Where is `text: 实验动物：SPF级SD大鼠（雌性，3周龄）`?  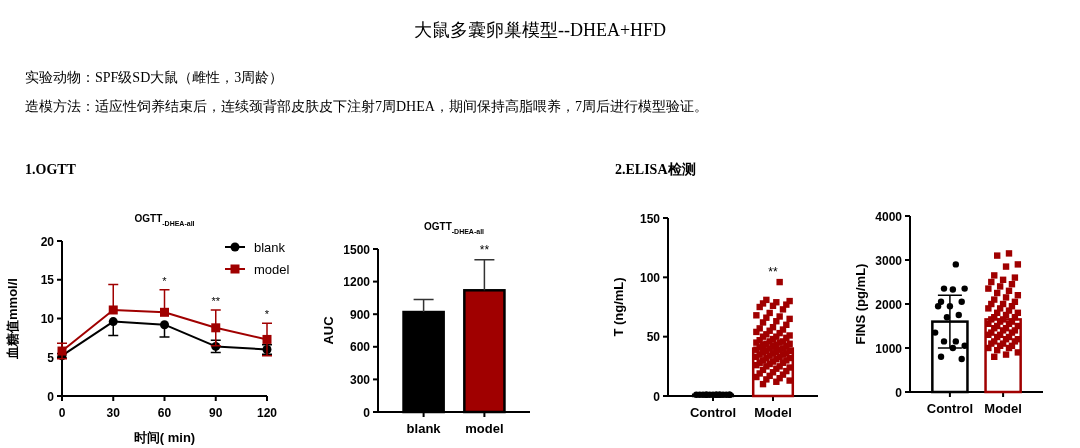 text: 实验动物：SPF级SD大鼠（雌性，3周龄） is located at coordinates (154, 77).